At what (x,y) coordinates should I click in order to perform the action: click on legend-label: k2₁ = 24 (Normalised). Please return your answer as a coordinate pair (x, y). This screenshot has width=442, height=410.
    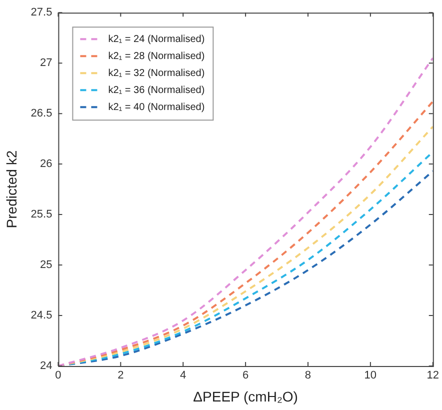
    Looking at the image, I should click on (156, 39).